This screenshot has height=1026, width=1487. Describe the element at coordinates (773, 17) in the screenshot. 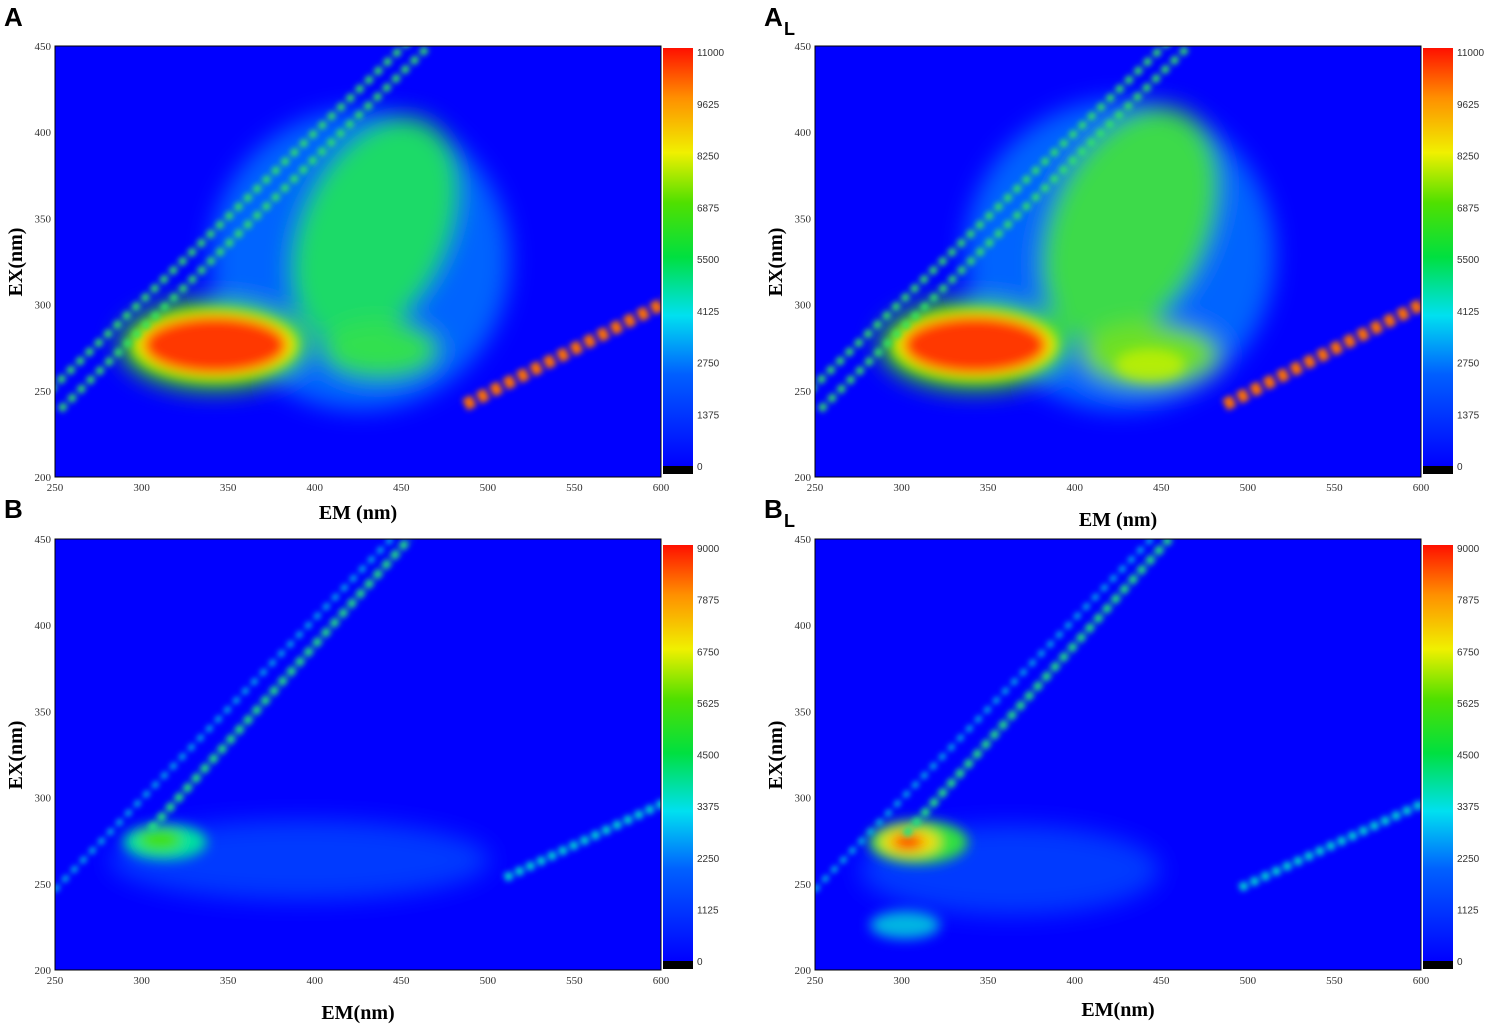

I see `panel-letter: A` at that location.